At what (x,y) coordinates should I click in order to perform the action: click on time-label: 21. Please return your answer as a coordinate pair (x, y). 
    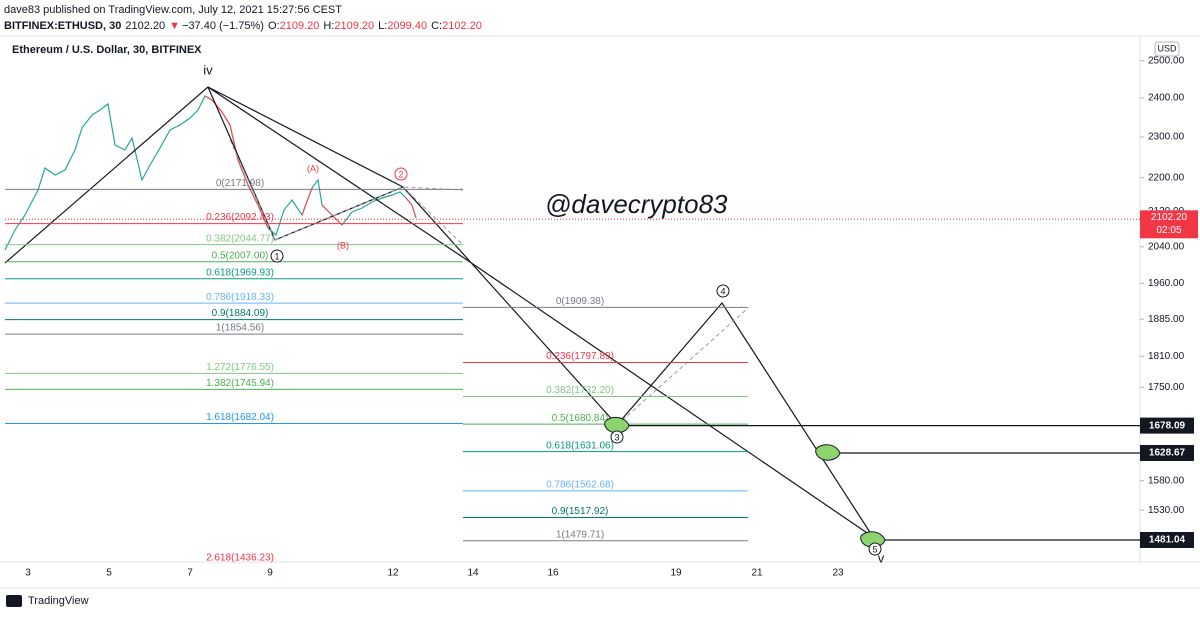
    Looking at the image, I should click on (757, 573).